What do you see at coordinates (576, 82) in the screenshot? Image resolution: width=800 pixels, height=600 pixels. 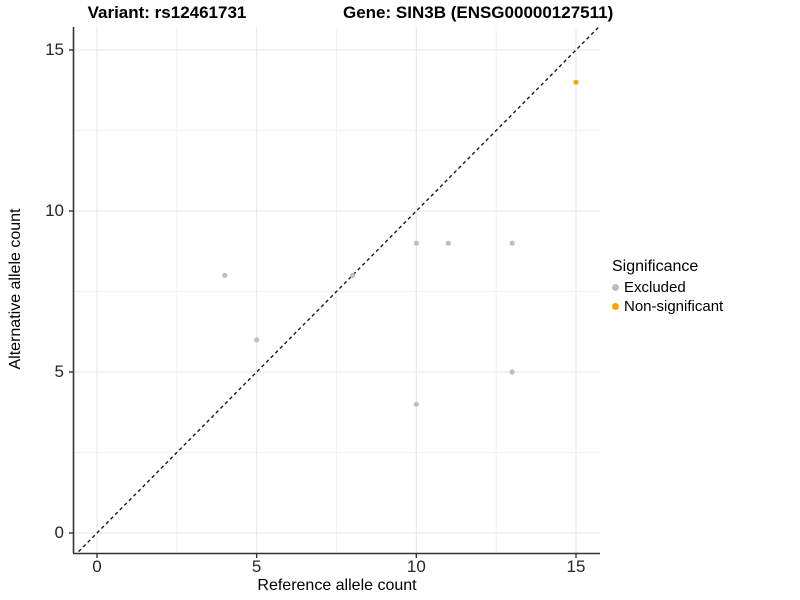 I see `data-point-non-significant` at bounding box center [576, 82].